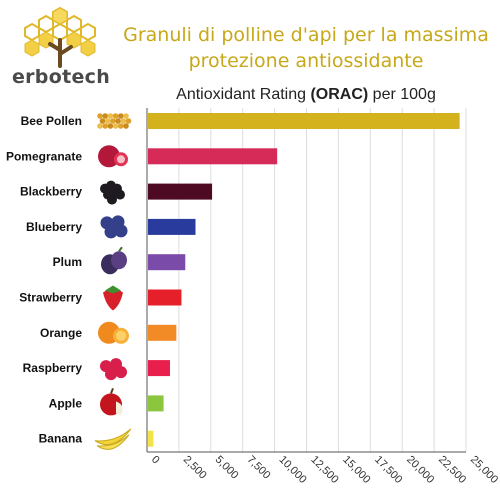 This screenshot has height=500, width=500. I want to click on headline-line-1: Granuli di polline d'api per la massima, so click(306, 35).